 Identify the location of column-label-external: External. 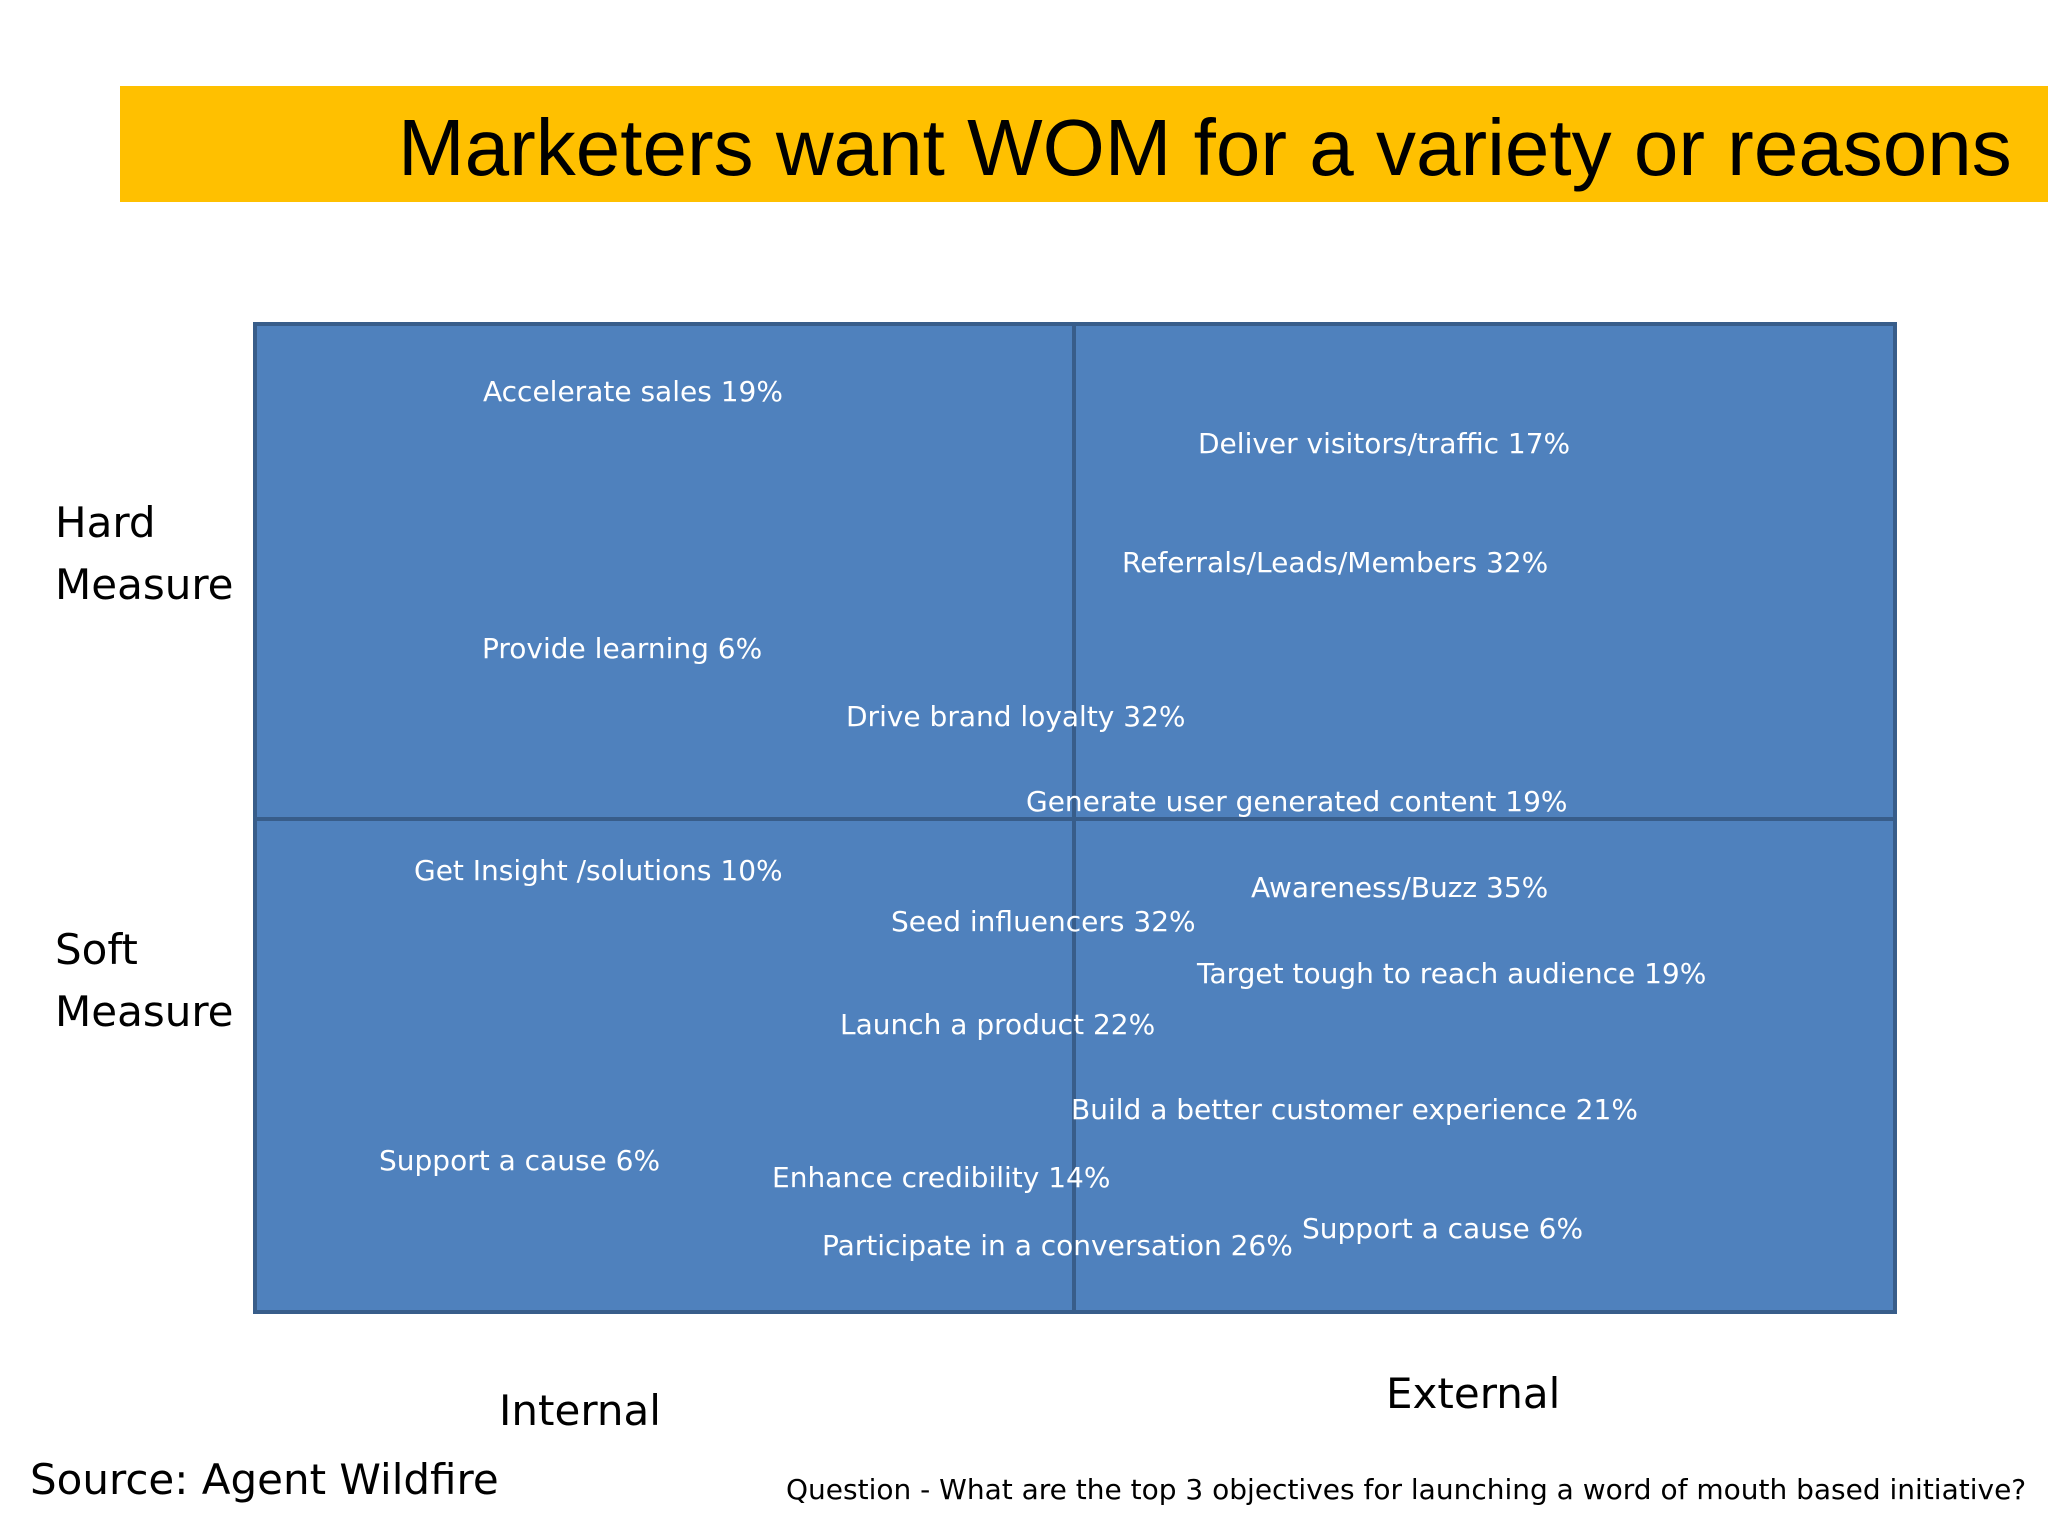
(1473, 1393).